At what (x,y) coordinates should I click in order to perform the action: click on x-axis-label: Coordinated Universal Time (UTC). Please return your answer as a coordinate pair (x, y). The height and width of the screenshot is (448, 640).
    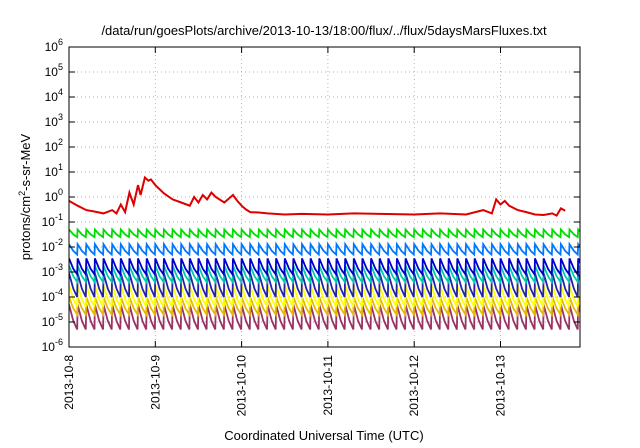
    Looking at the image, I should click on (323, 435).